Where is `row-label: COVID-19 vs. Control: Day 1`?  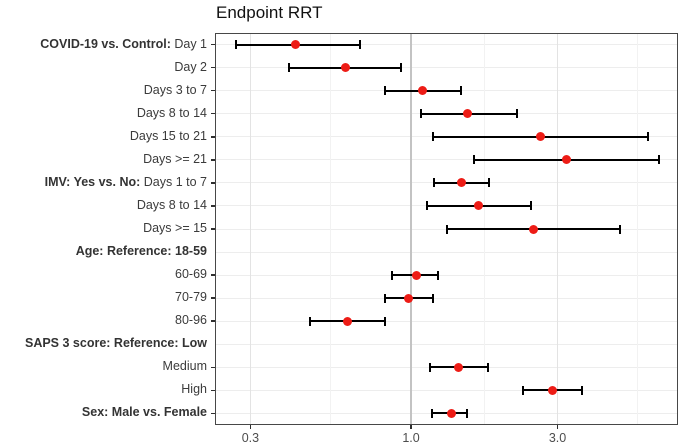 row-label: COVID-19 vs. Control: Day 1 is located at coordinates (103, 44).